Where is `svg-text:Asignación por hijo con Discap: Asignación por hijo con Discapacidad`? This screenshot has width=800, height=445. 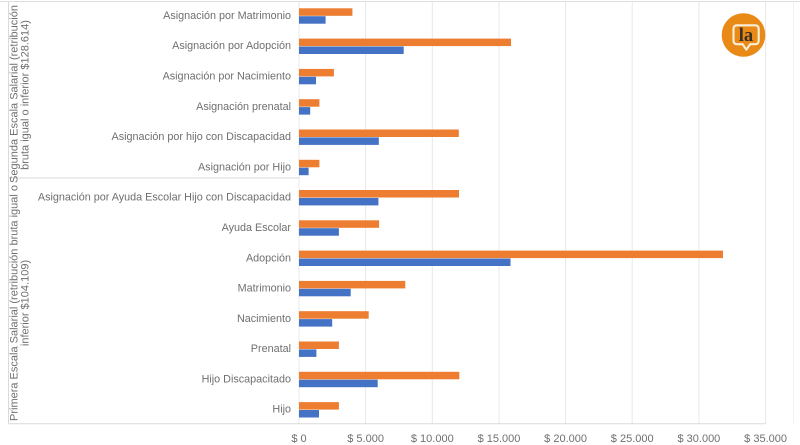 svg-text:Asignación por hijo con Discap: Asignación por hijo con Discapacidad is located at coordinates (201, 137).